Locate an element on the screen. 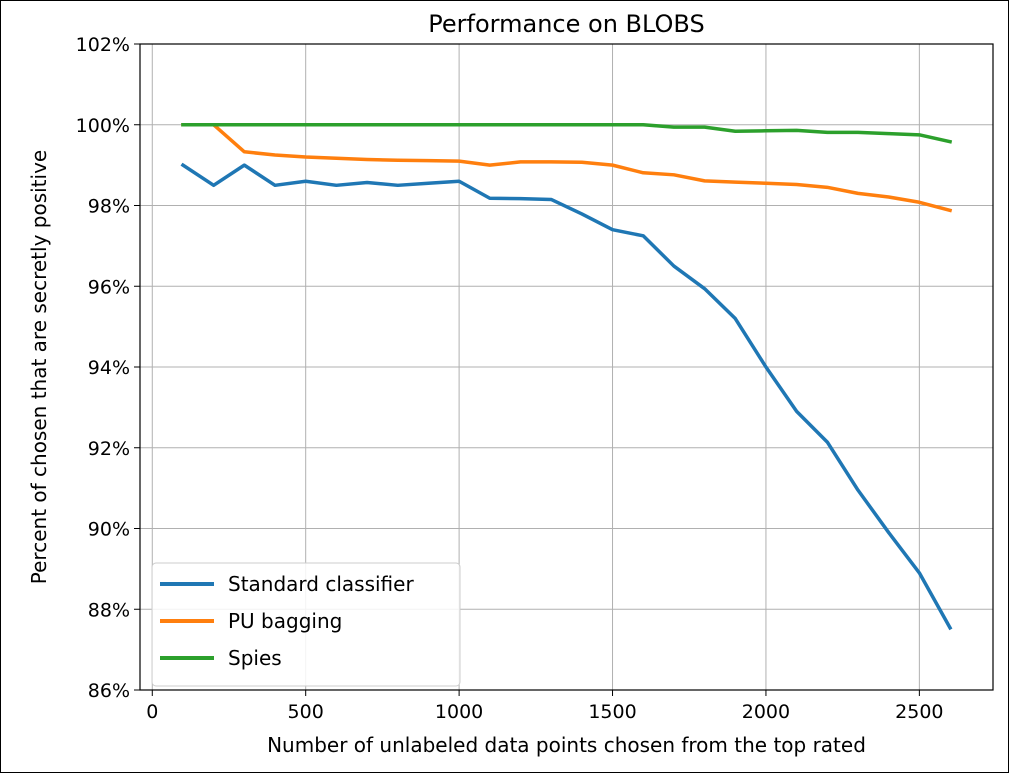  series-line-pu-bagging is located at coordinates (567, 168).